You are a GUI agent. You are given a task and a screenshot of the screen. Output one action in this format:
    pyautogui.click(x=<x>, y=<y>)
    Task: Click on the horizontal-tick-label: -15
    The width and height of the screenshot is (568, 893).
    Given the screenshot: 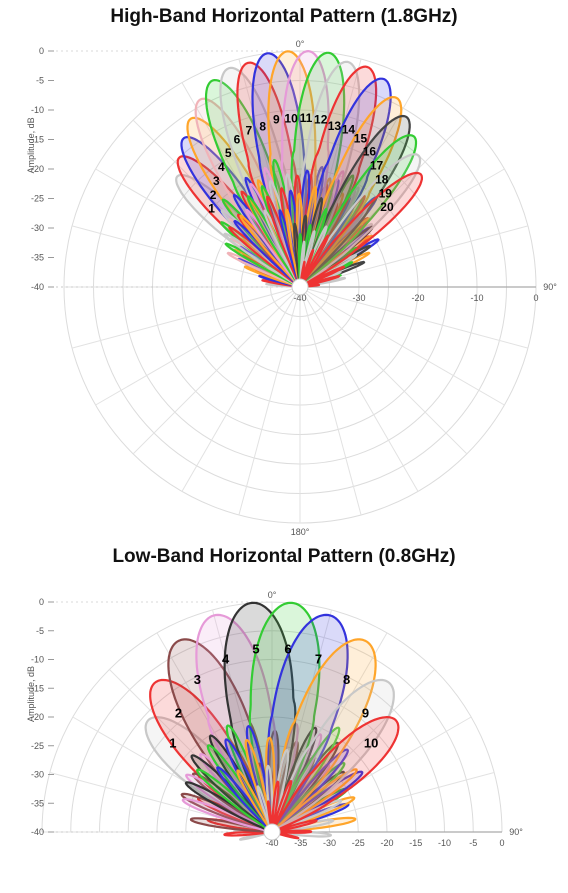 What is the action you would take?
    pyautogui.click(x=415, y=843)
    